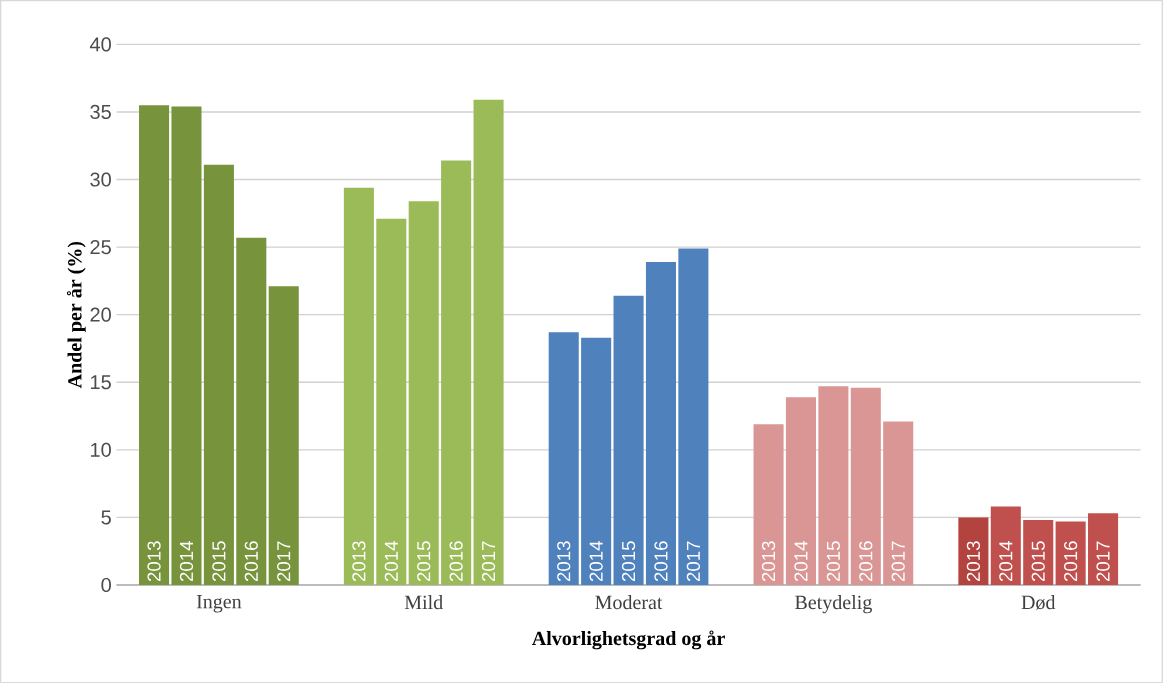 The image size is (1163, 683). I want to click on series-label: 2017, so click(284, 561).